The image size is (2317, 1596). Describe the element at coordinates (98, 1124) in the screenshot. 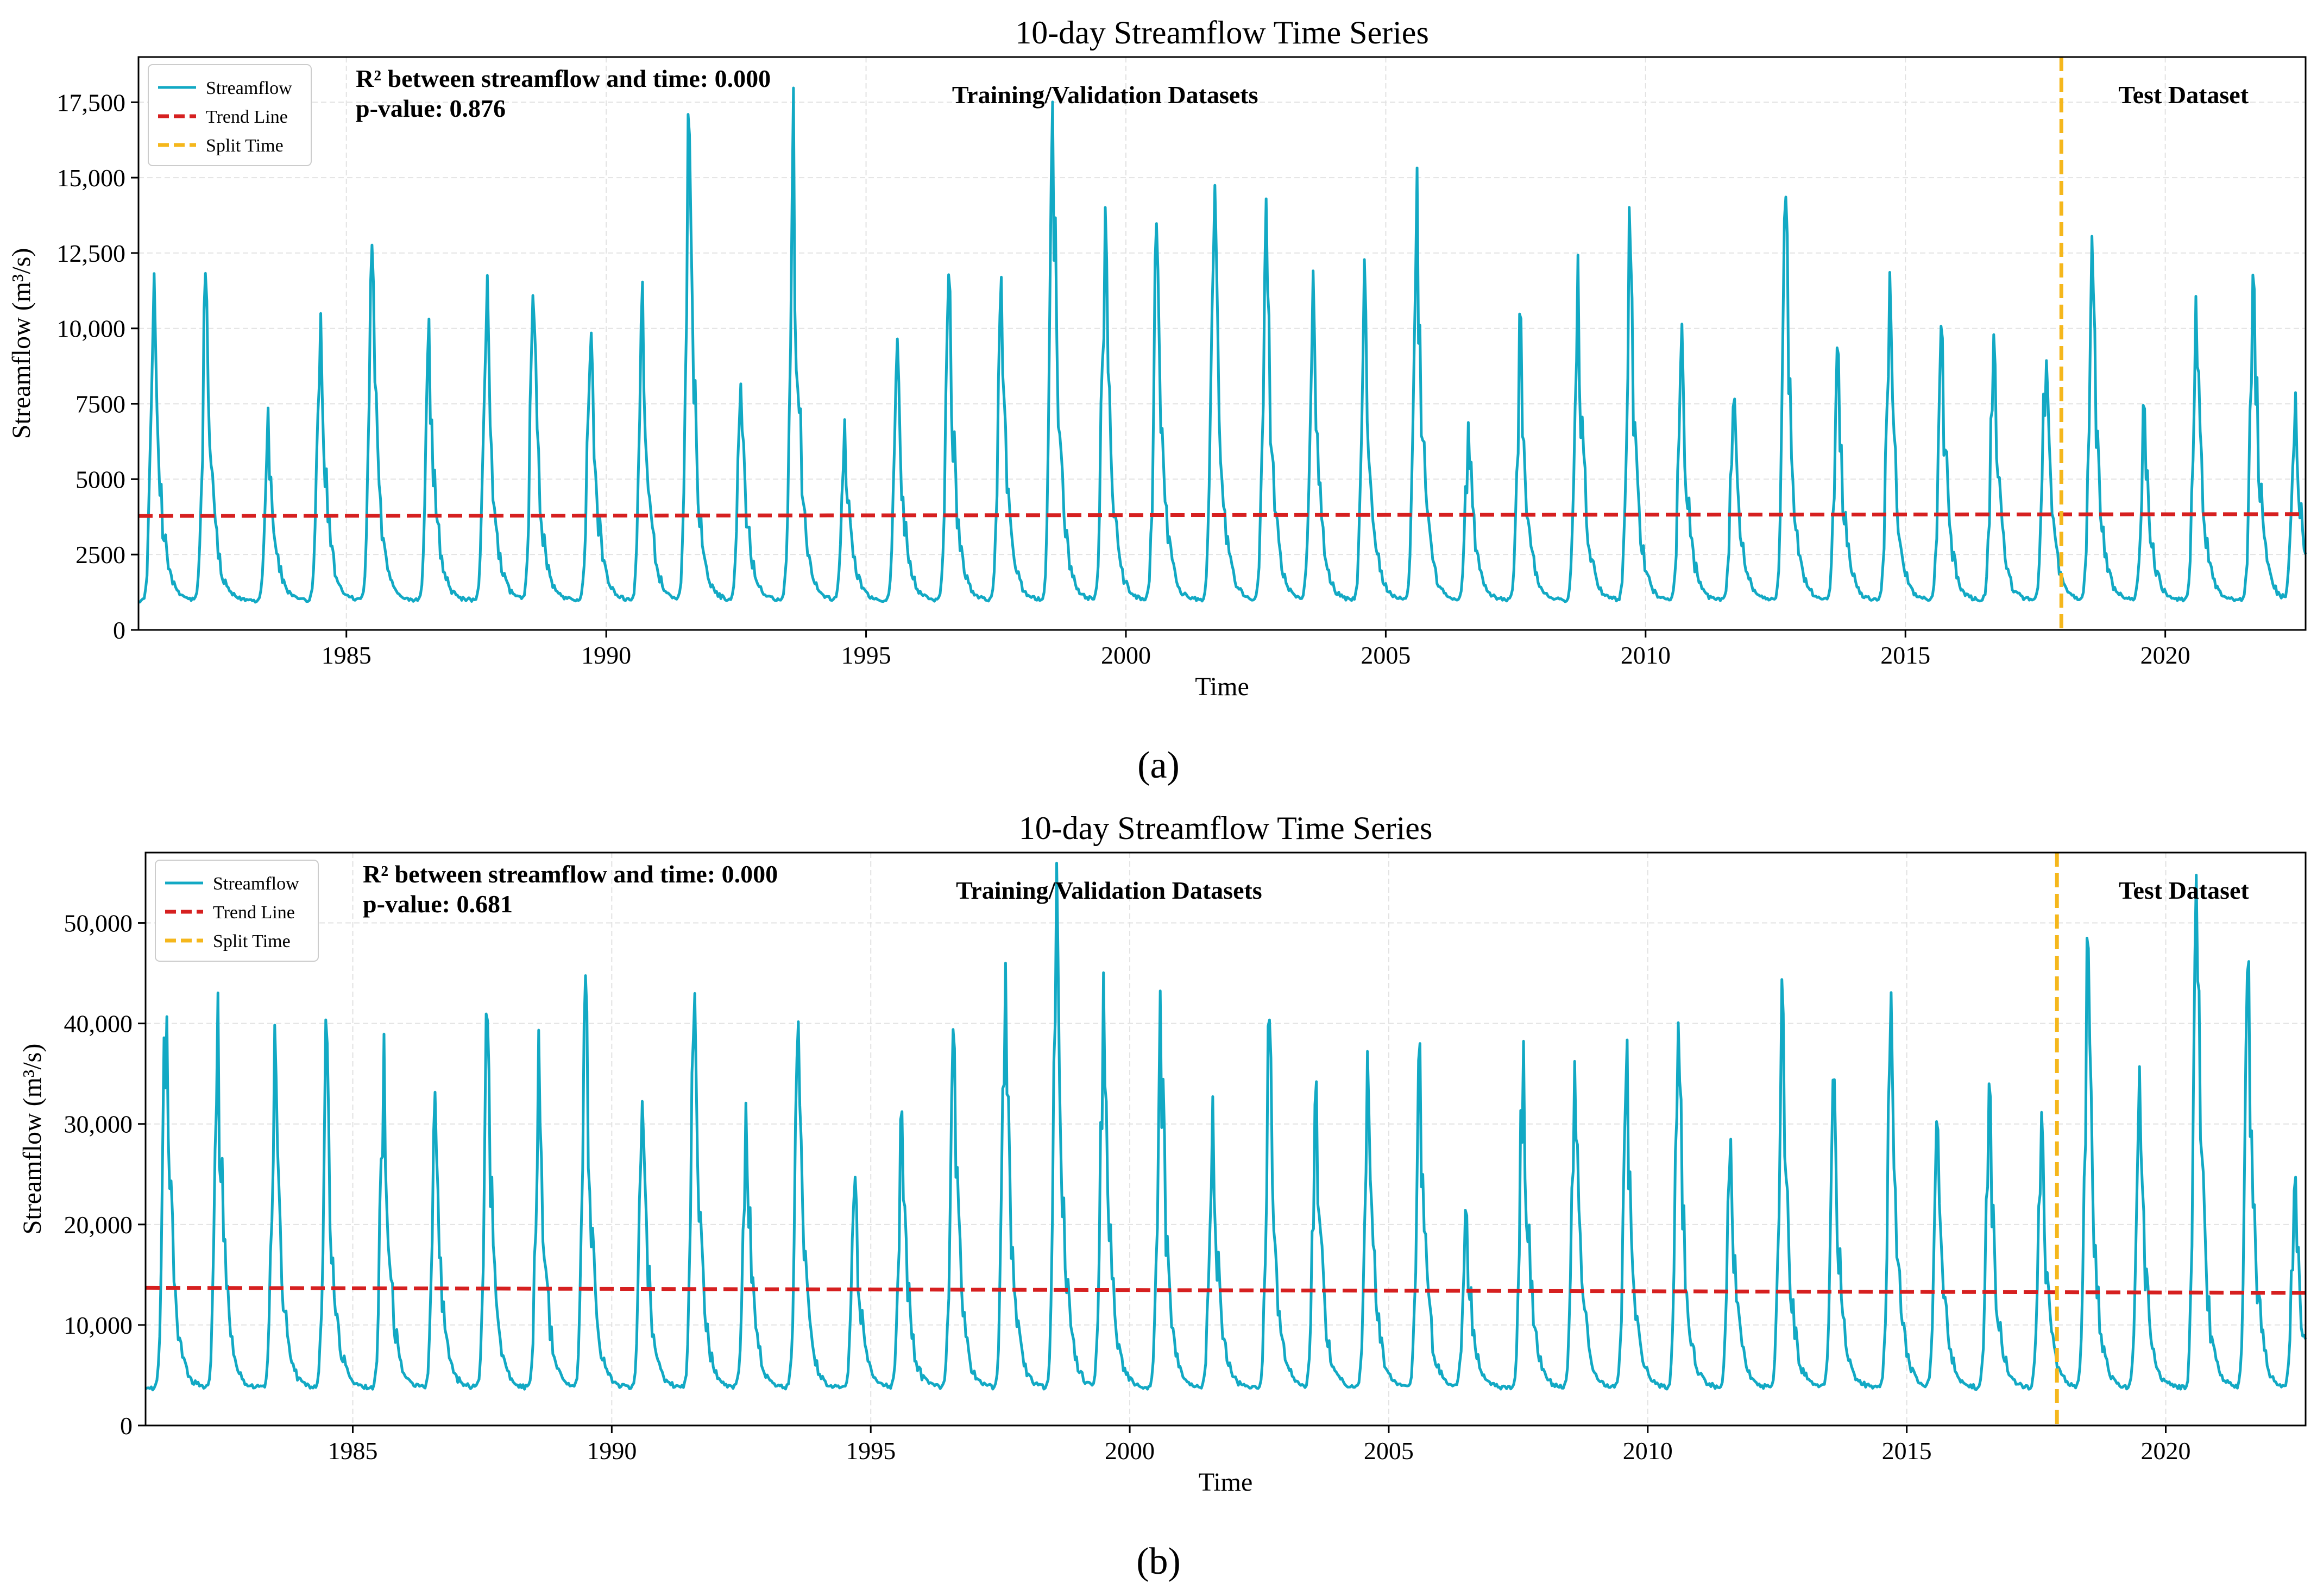

I see `y-tick-label: 30,000` at that location.